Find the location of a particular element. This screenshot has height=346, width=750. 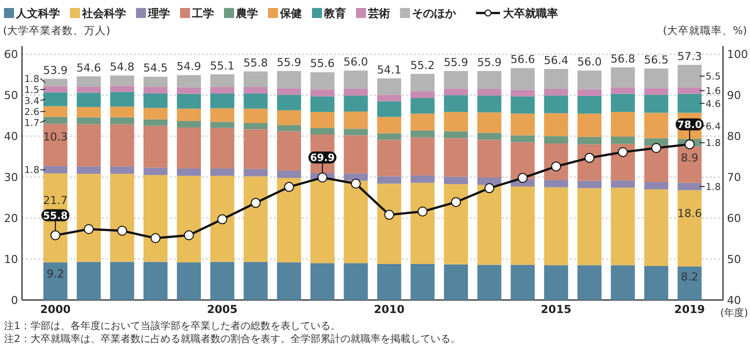

legend-そのほか: そのほか is located at coordinates (428, 13).